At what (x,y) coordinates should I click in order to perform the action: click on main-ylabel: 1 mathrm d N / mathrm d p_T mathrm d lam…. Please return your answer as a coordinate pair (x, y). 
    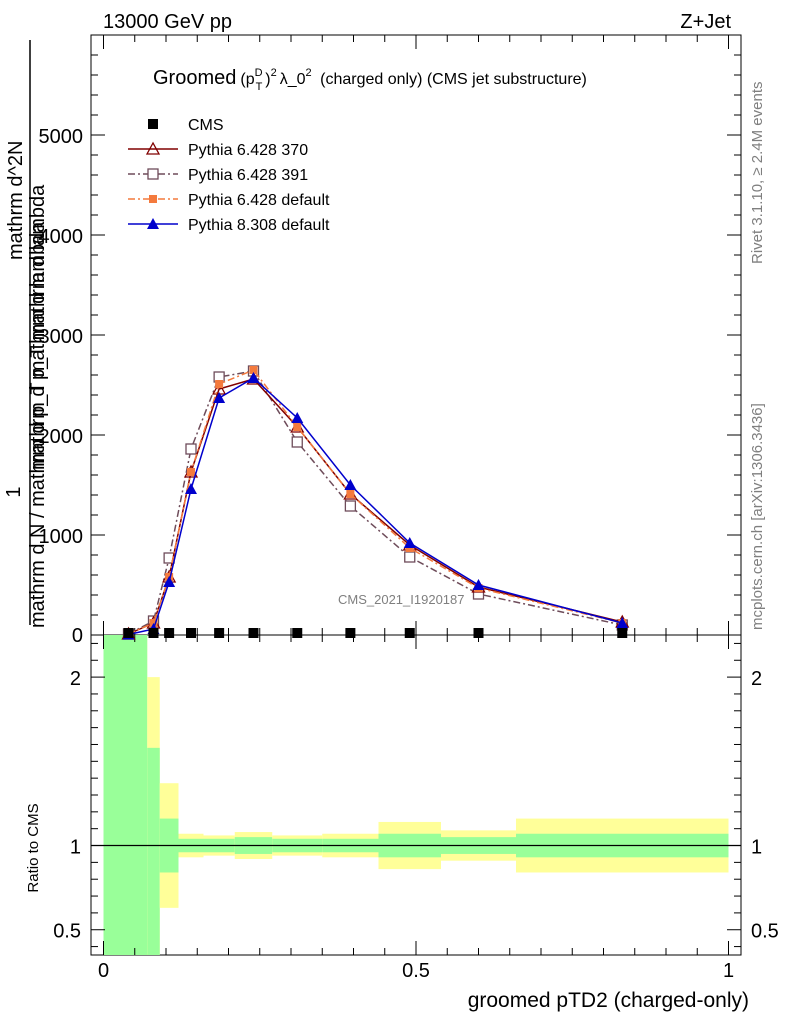
    Looking at the image, I should click on (26, 334).